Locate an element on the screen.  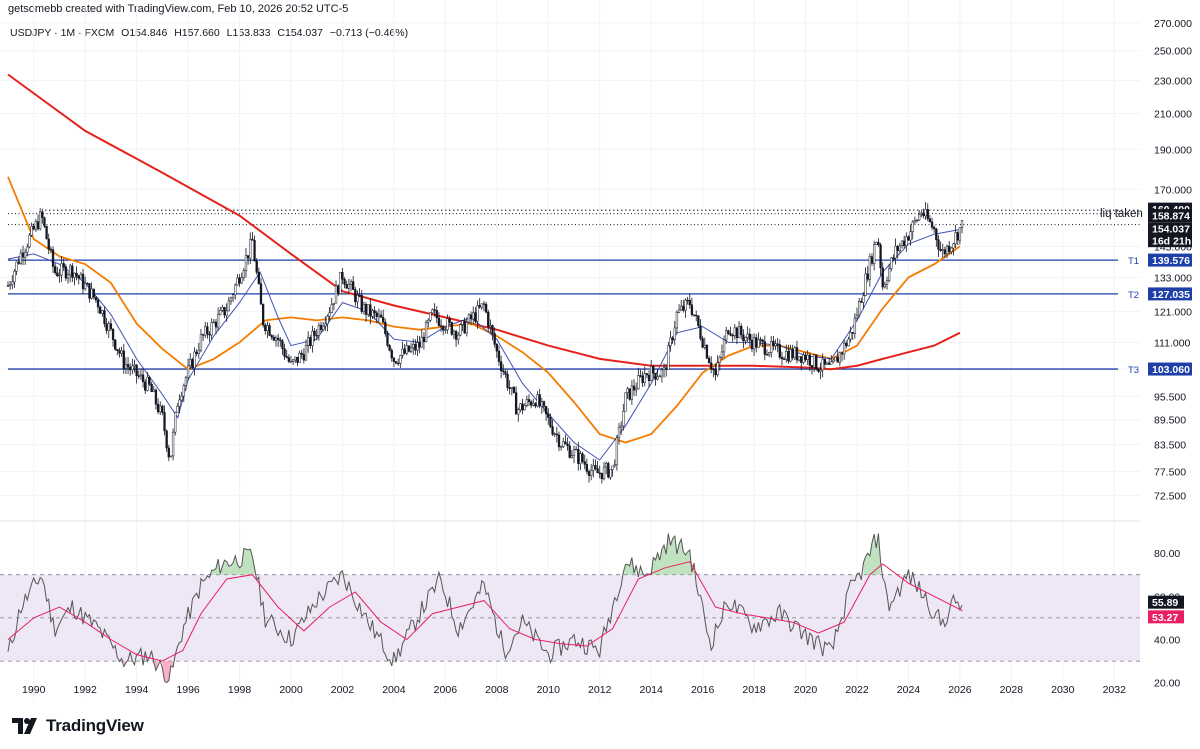
rsi-ma-line is located at coordinates (485, 611).